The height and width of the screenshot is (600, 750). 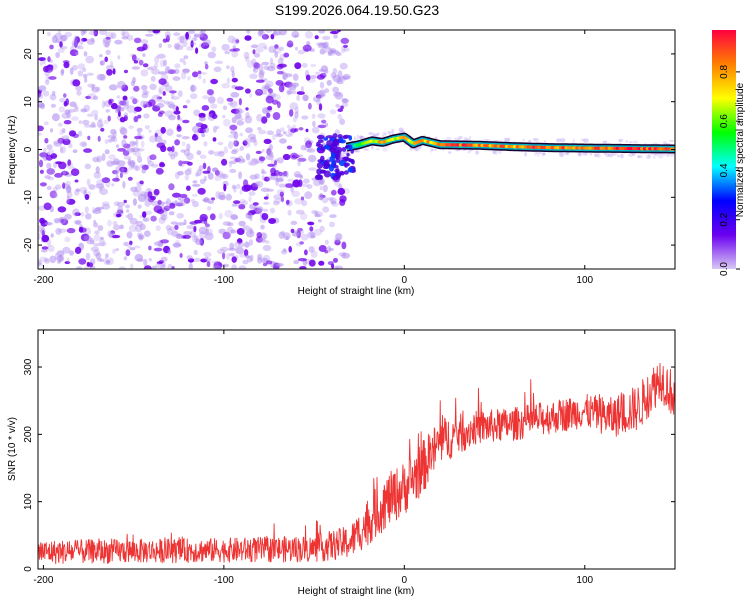 I want to click on x-tick-label: 100, so click(x=584, y=580).